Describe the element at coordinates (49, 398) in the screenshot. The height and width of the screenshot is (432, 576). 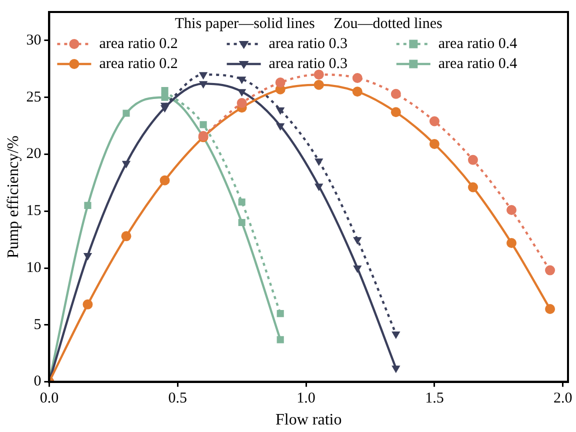
I see `x-tick-label: 0.0` at that location.